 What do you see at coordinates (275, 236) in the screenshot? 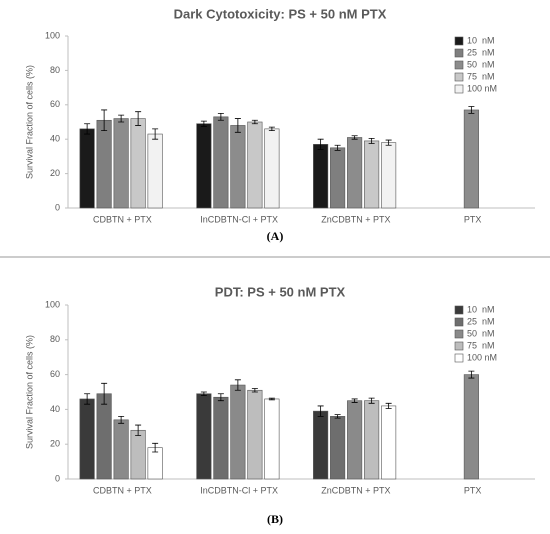
I see `caption: (A)` at bounding box center [275, 236].